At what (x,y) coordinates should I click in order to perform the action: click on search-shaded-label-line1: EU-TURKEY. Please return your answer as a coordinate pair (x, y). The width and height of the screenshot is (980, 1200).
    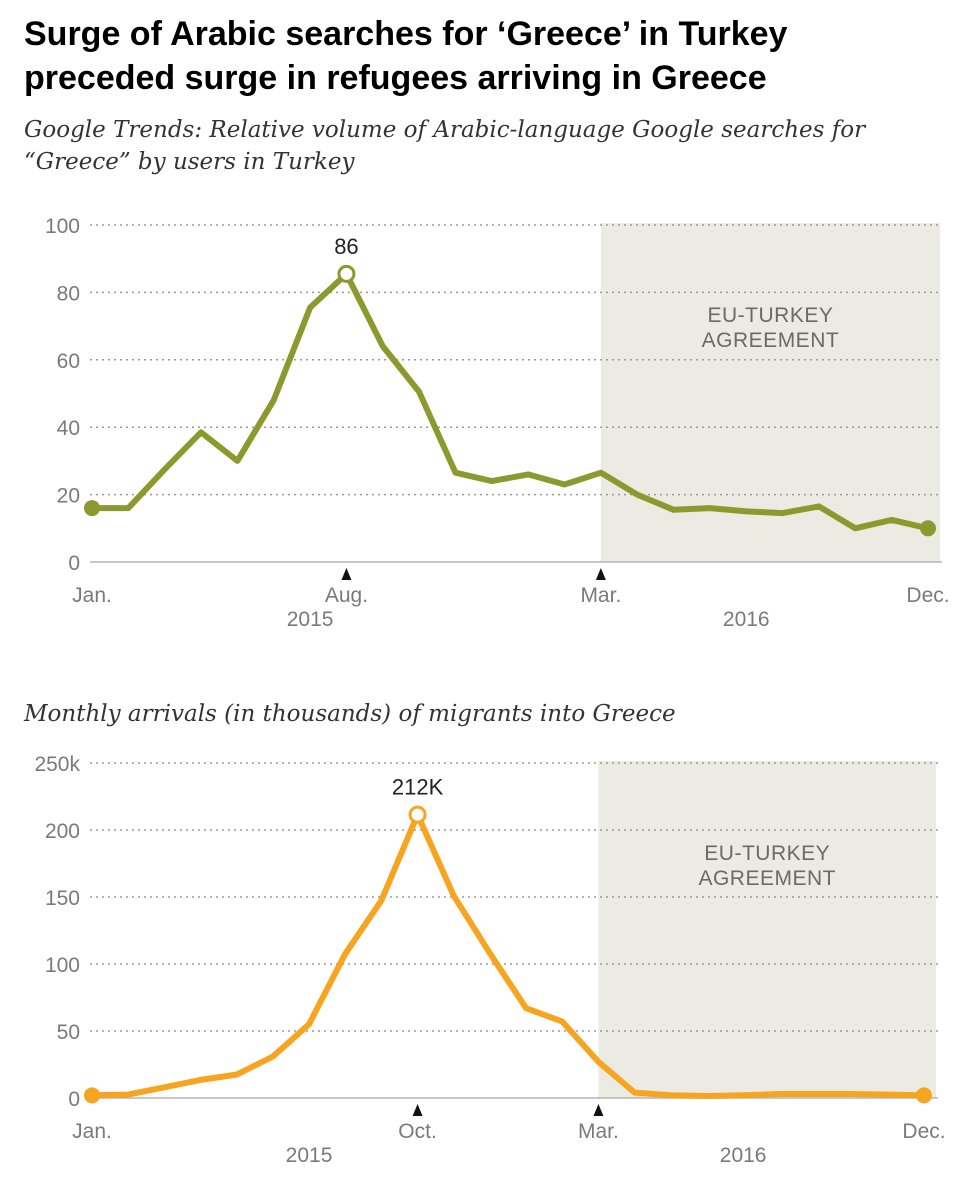
    Looking at the image, I should click on (771, 315).